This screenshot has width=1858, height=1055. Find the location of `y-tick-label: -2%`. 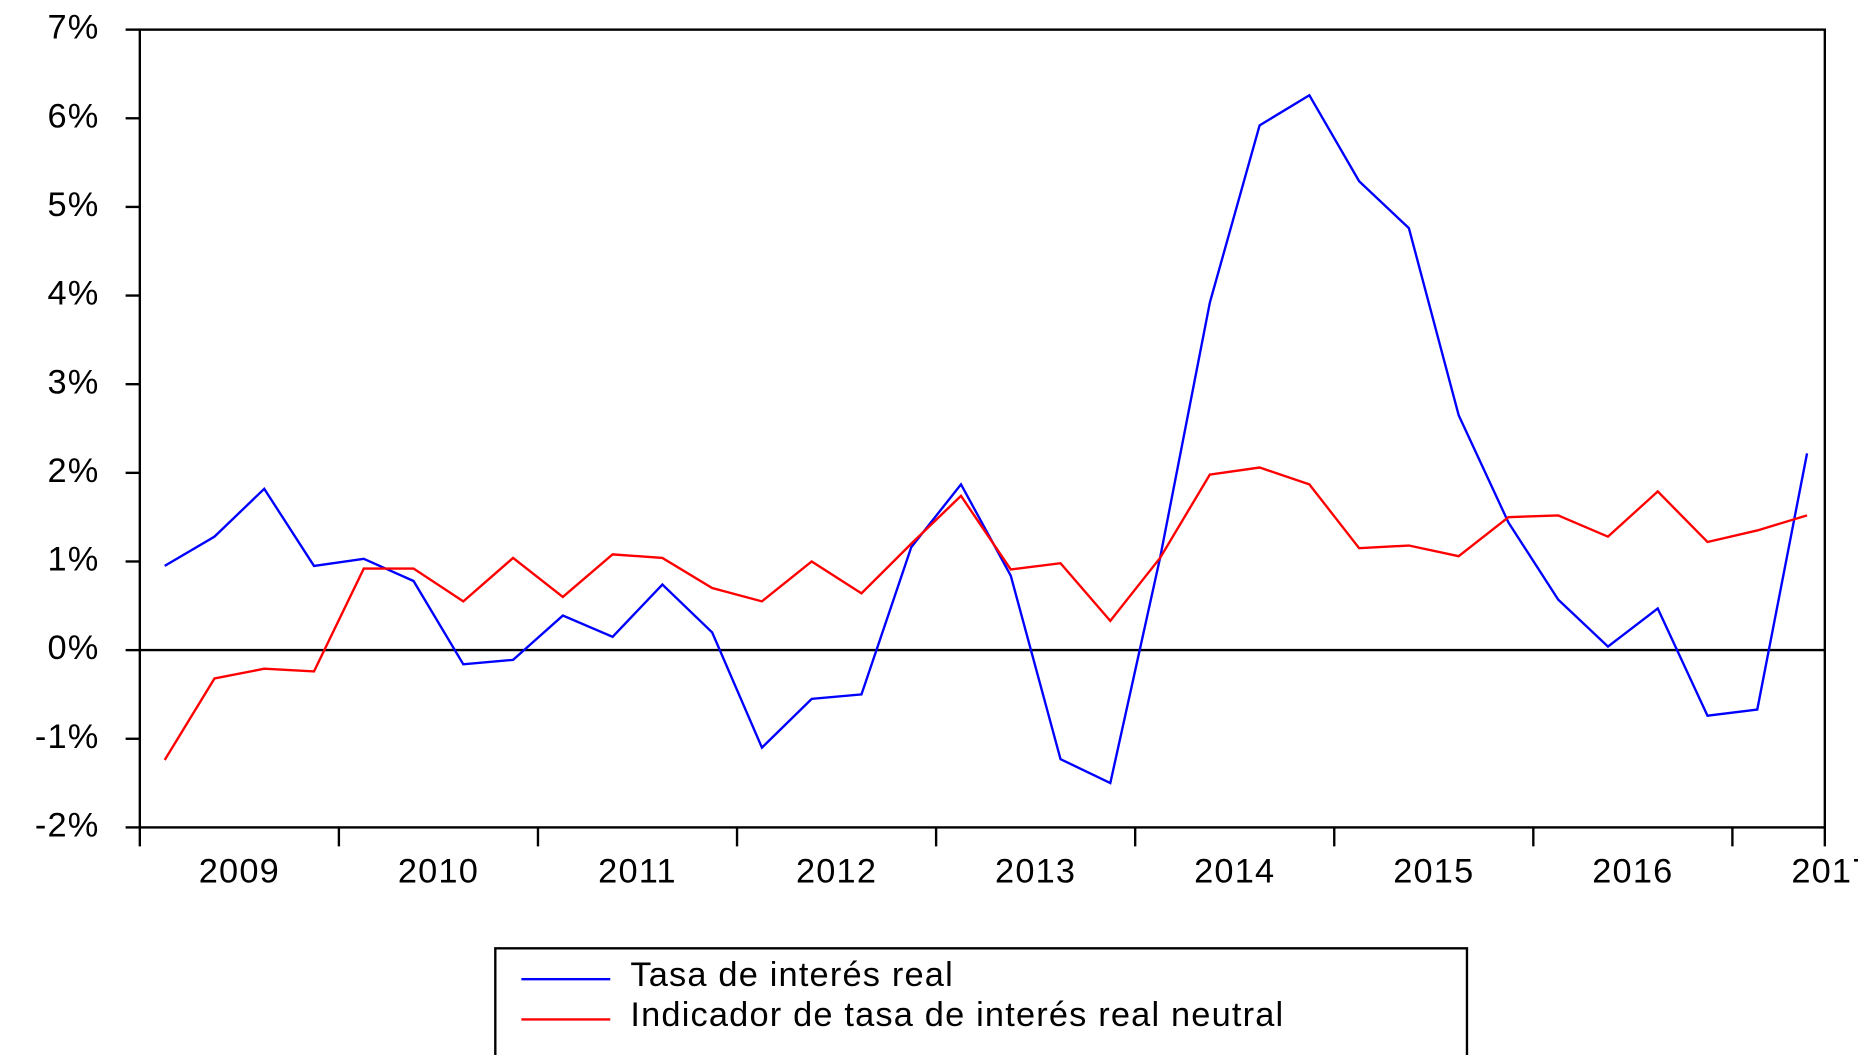

y-tick-label: -2% is located at coordinates (67, 825).